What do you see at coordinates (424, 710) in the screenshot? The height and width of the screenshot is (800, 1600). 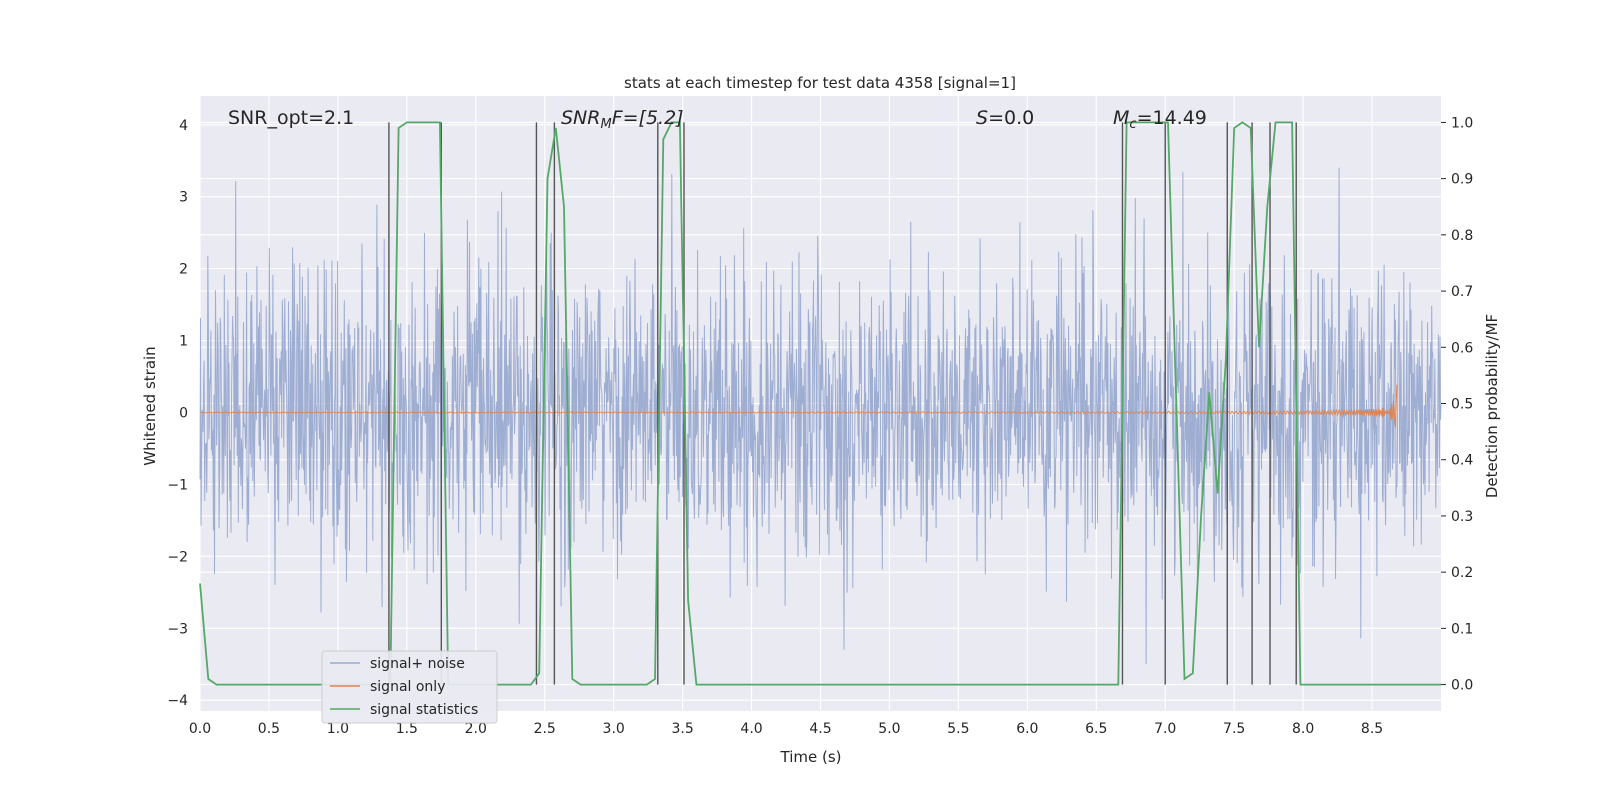 I see `legend-label-stats: signal statistics` at bounding box center [424, 710].